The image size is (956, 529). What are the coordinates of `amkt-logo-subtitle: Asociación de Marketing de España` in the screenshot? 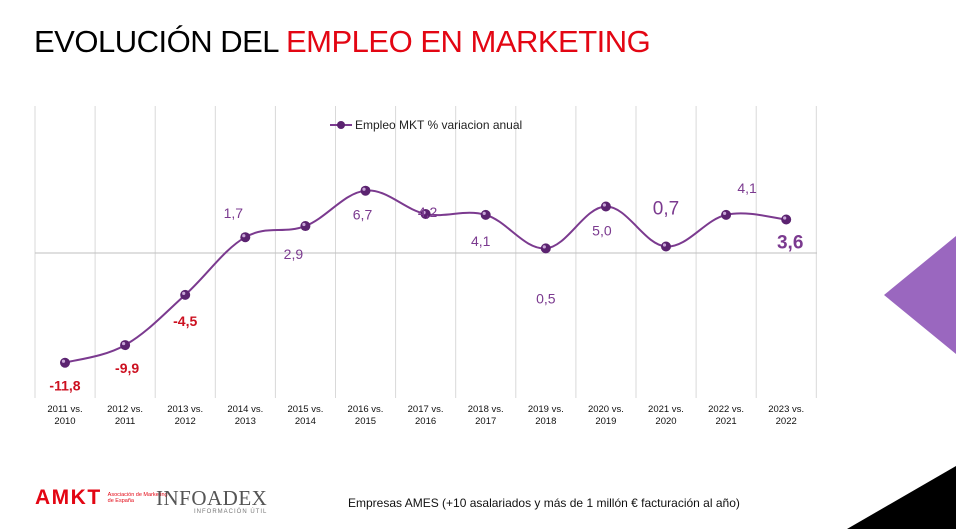 It's located at (137, 498).